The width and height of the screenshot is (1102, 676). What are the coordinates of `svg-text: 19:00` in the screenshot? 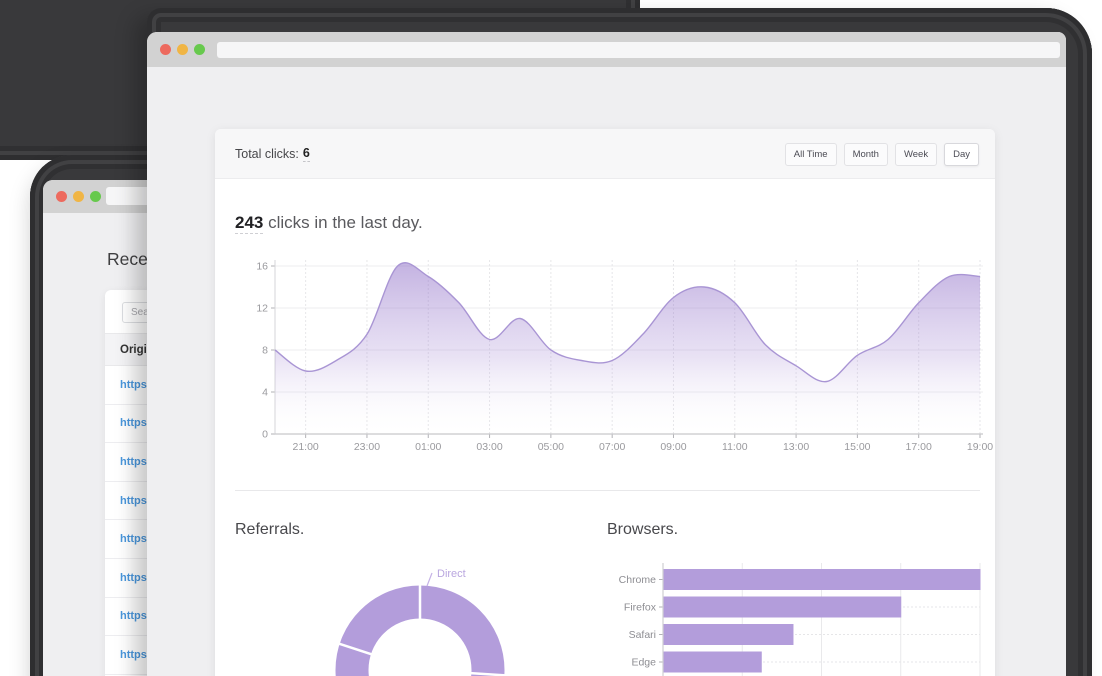 It's located at (980, 447).